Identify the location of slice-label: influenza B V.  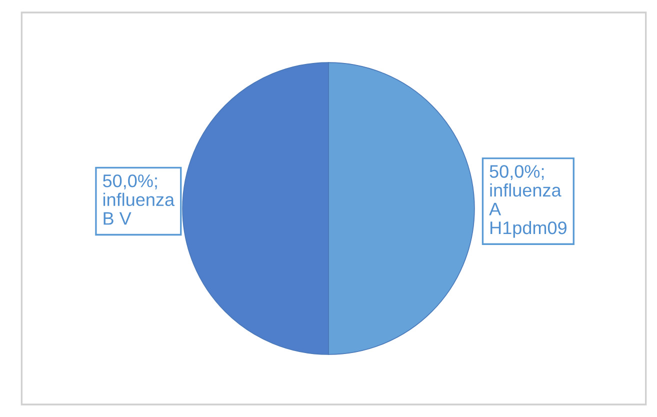
(139, 208).